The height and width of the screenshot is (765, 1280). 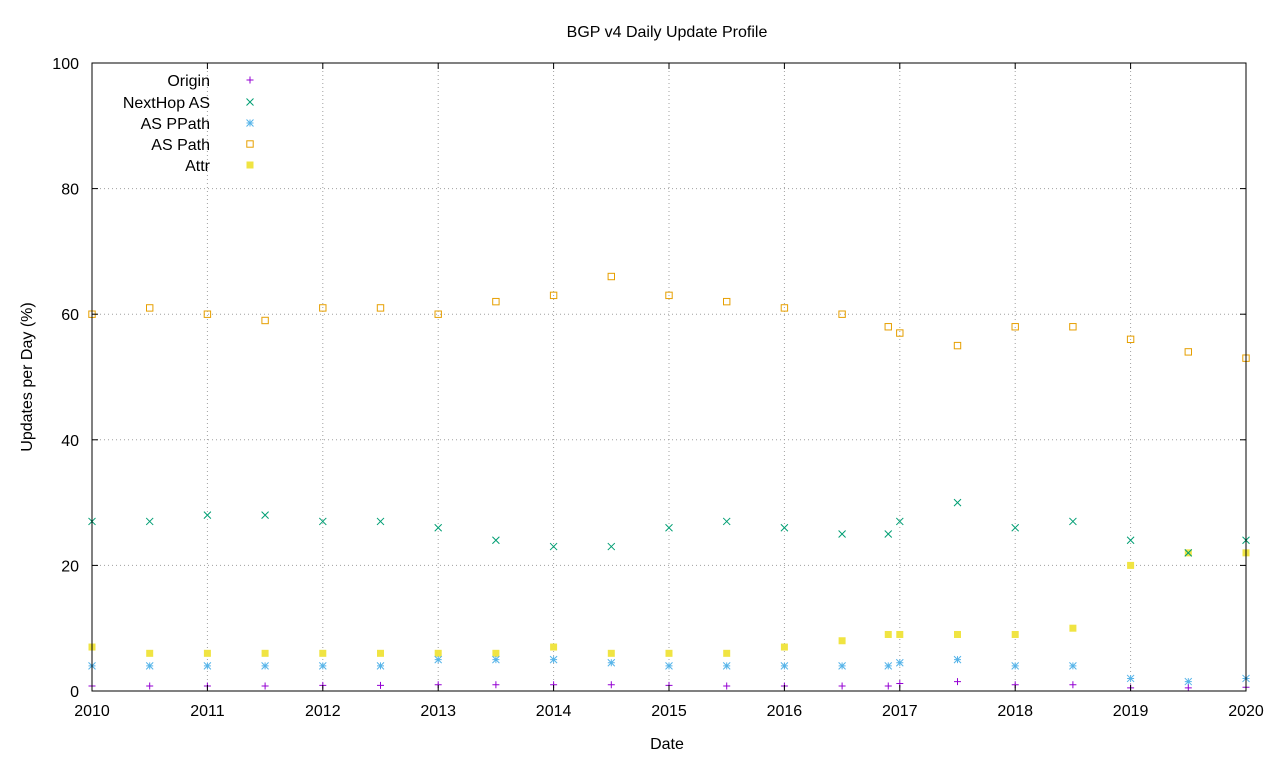 What do you see at coordinates (669, 685) in the screenshot?
I see `series-origin` at bounding box center [669, 685].